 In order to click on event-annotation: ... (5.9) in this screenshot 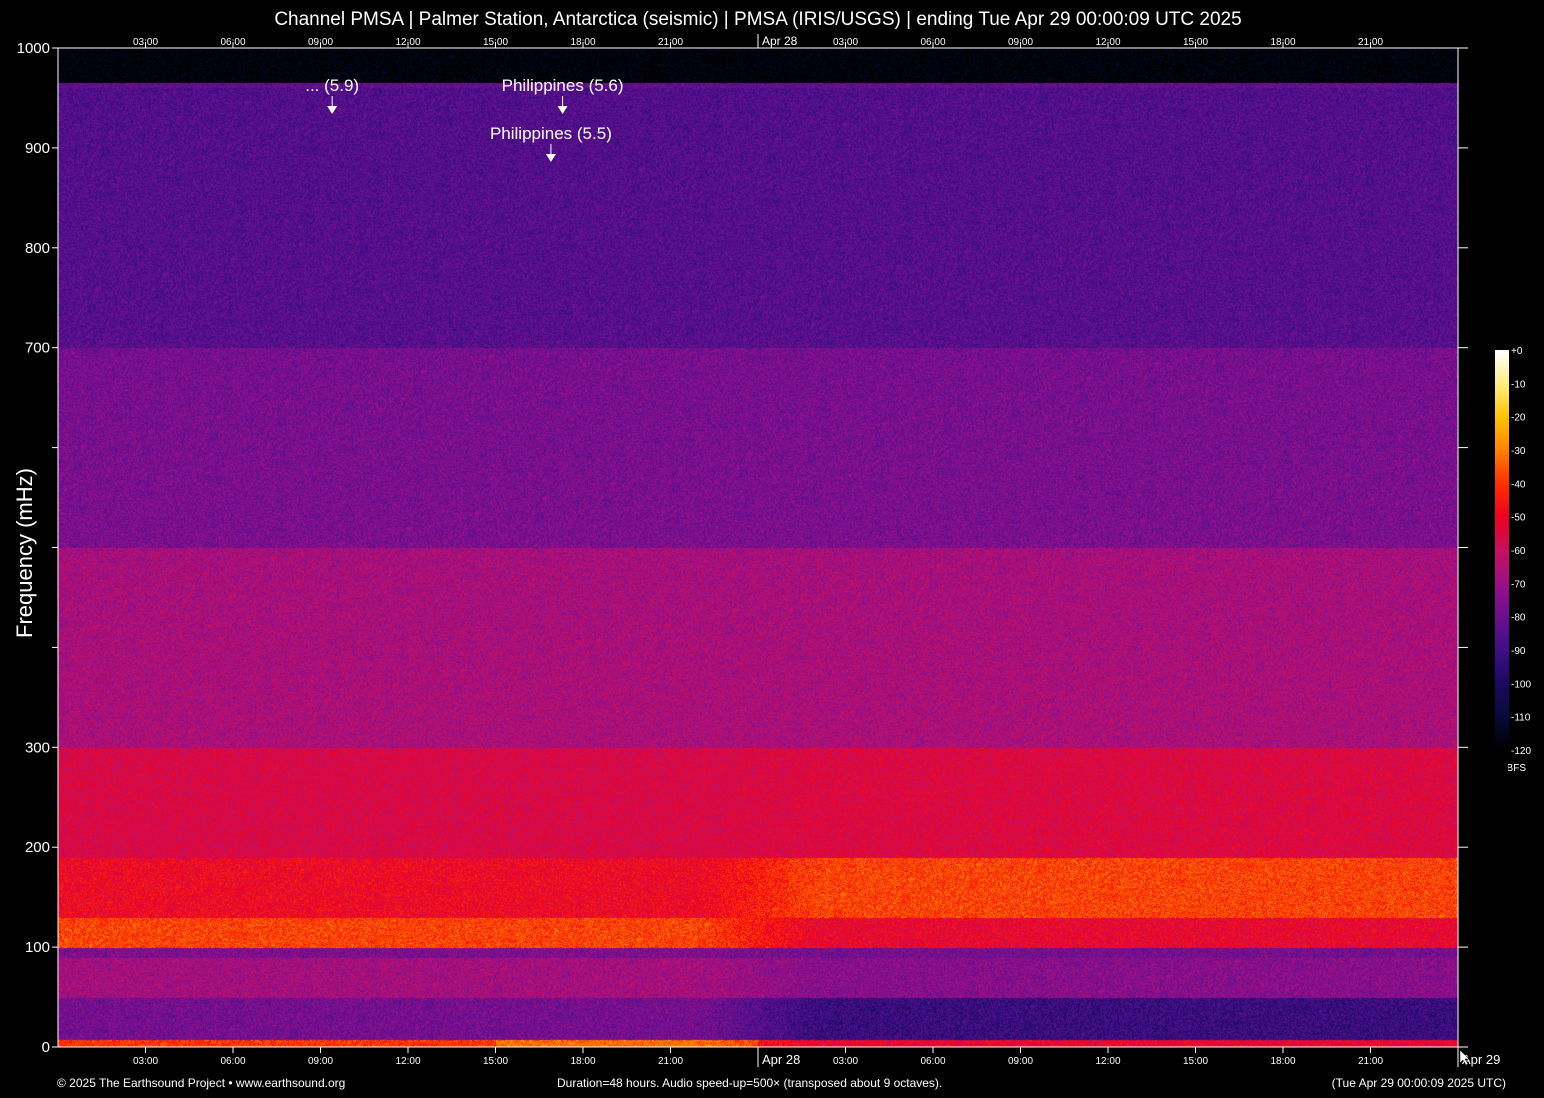, I will do `click(332, 85)`.